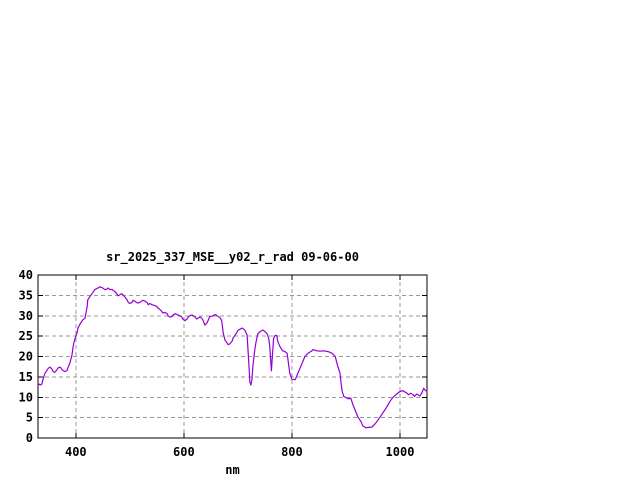 Image resolution: width=640 pixels, height=480 pixels. Describe the element at coordinates (29, 438) in the screenshot. I see `y-tick-label: 0` at that location.